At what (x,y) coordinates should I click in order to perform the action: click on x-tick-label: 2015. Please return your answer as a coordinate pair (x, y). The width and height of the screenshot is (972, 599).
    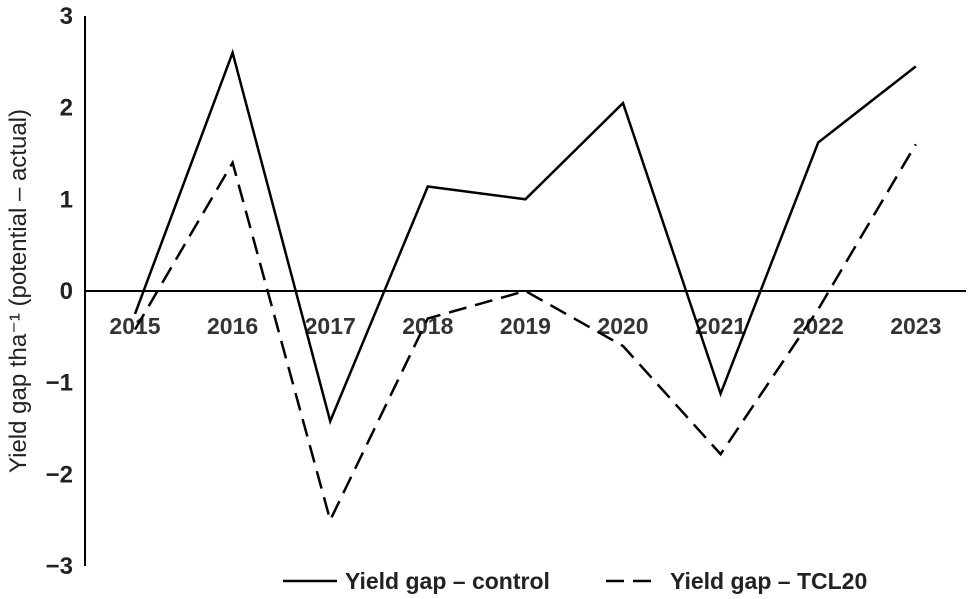
    Looking at the image, I should click on (134, 326).